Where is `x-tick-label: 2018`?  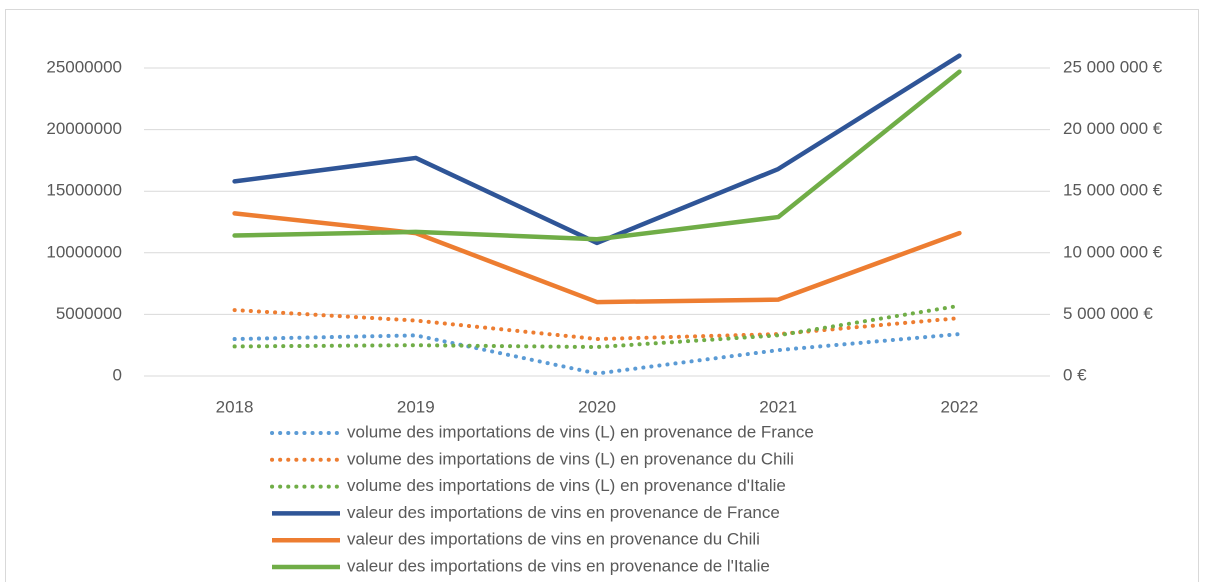 x-tick-label: 2018 is located at coordinates (235, 406).